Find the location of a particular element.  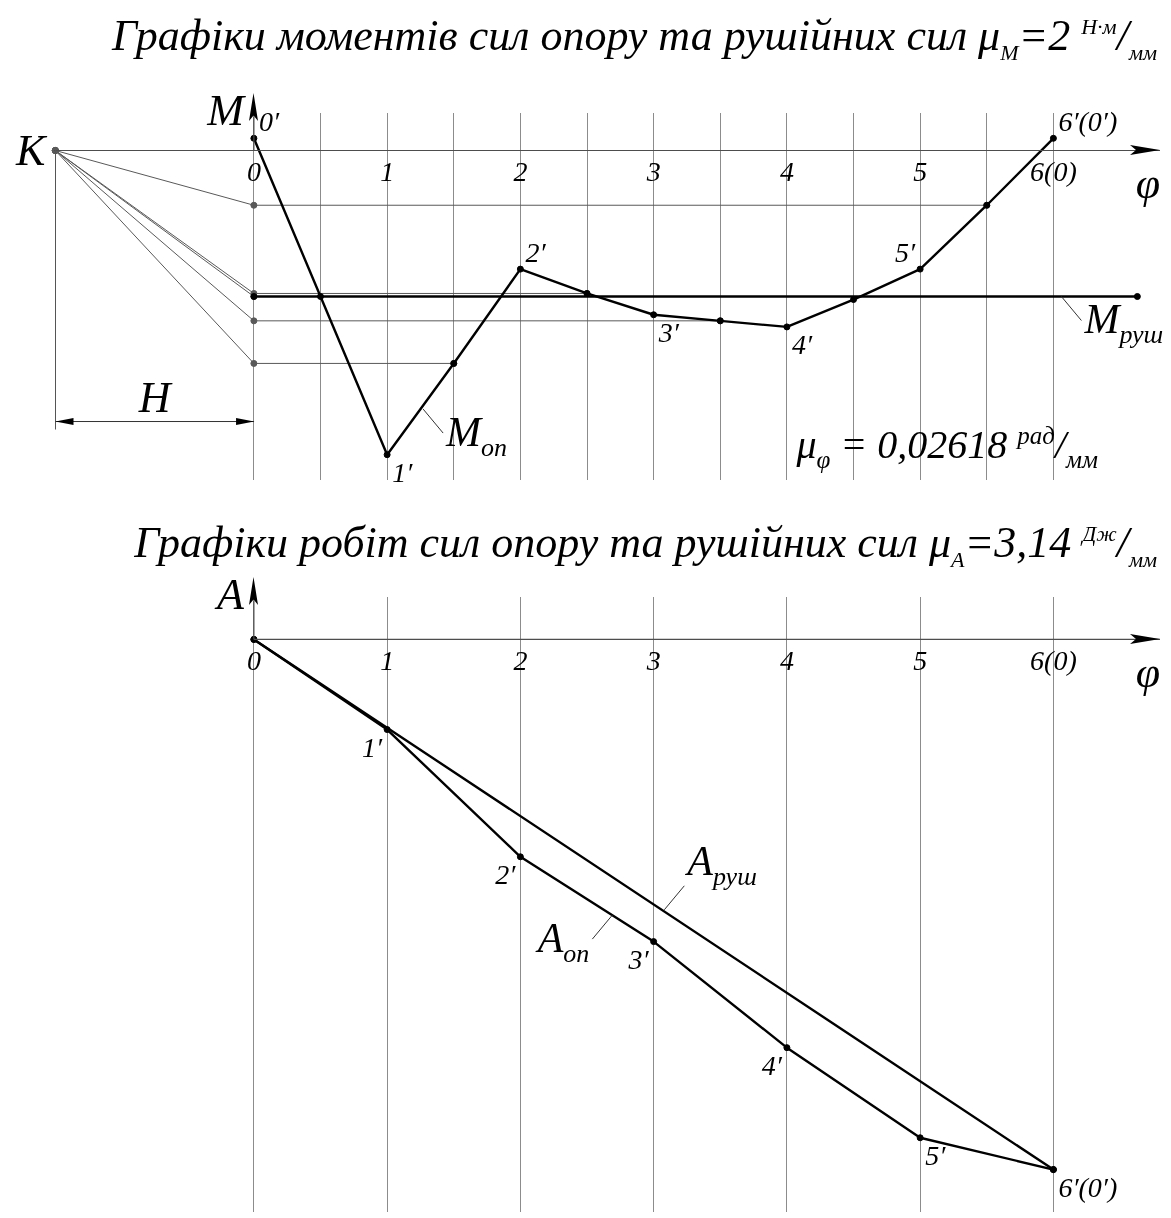

y-axis-title: M is located at coordinates (226, 110).